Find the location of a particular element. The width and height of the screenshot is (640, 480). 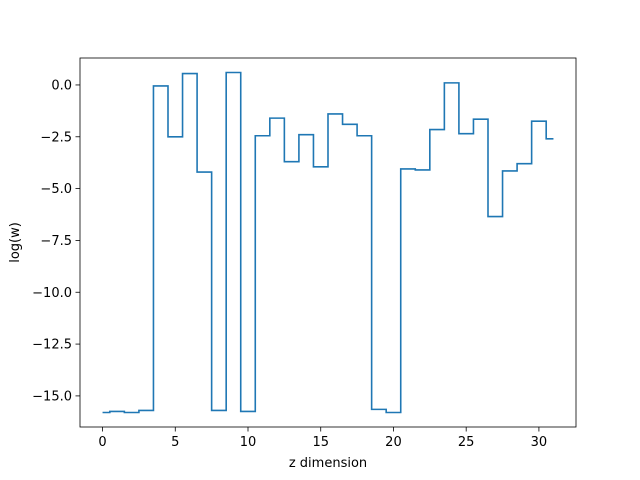

y-tick-label: 0.0 is located at coordinates (61, 85).